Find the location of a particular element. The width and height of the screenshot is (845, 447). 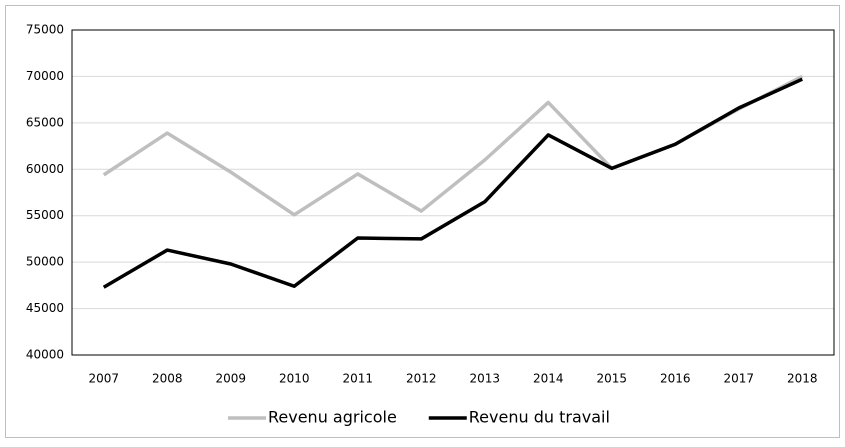

y-tick-label: 55000 is located at coordinates (45, 215).